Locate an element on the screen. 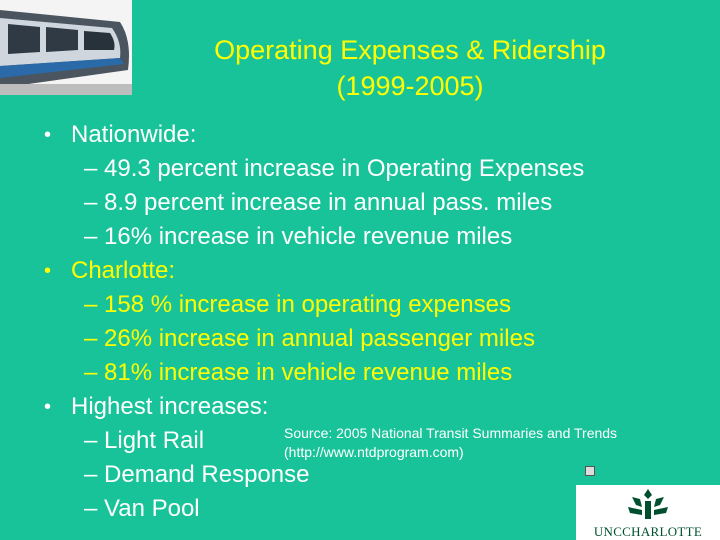 This screenshot has height=540, width=720. source-line-2: (http://www.ntdprogram.com) is located at coordinates (374, 452).